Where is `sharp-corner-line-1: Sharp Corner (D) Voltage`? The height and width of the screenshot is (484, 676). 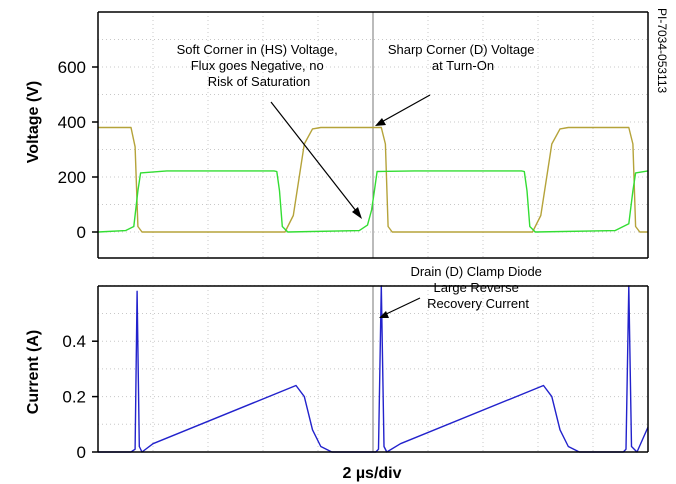 sharp-corner-line-1: Sharp Corner (D) Voltage is located at coordinates (461, 49).